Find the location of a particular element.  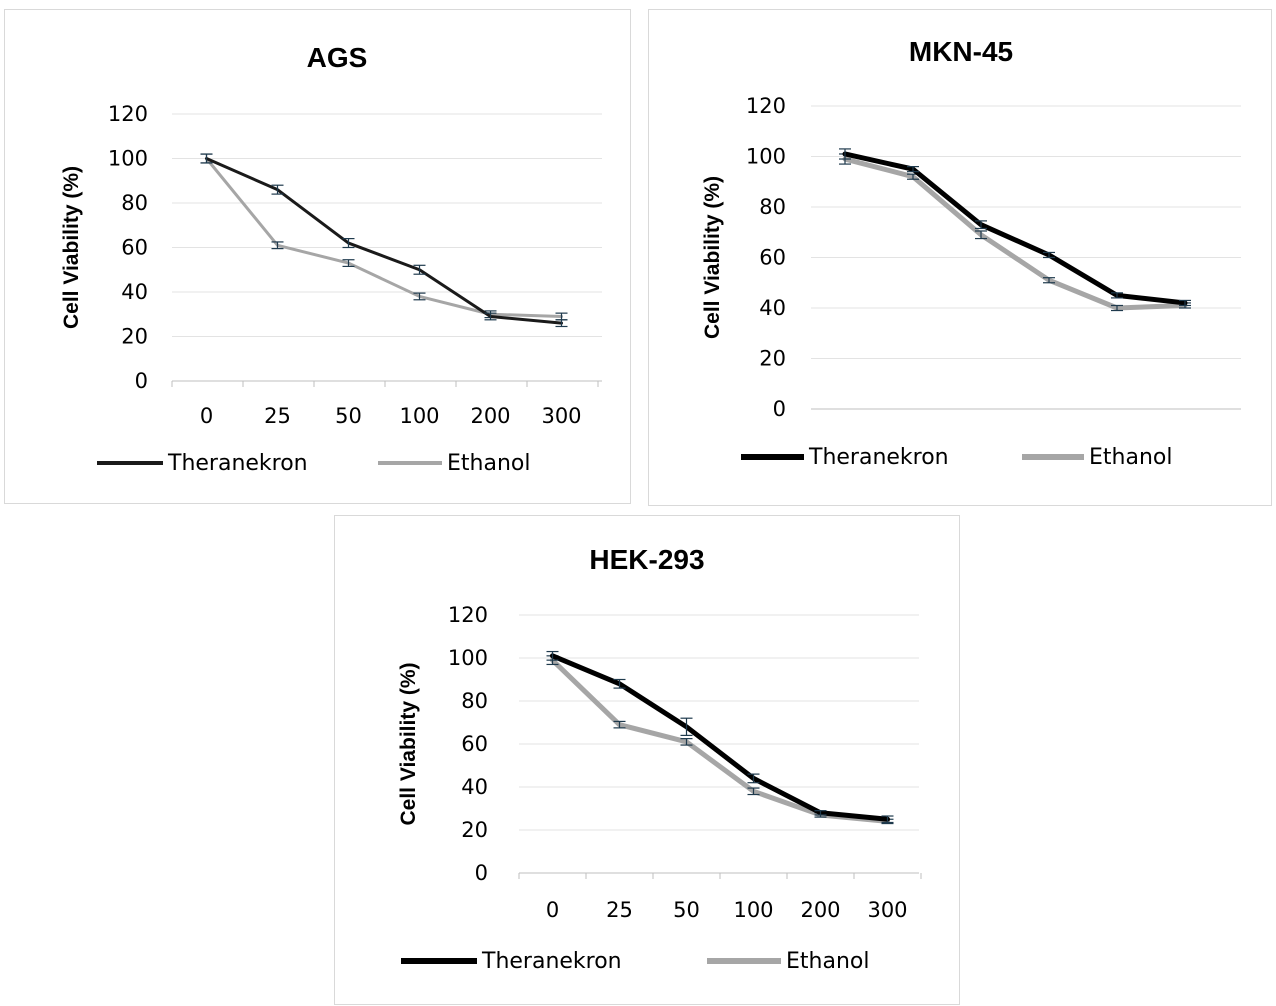

chart-title: HEK-293 is located at coordinates (646, 559).